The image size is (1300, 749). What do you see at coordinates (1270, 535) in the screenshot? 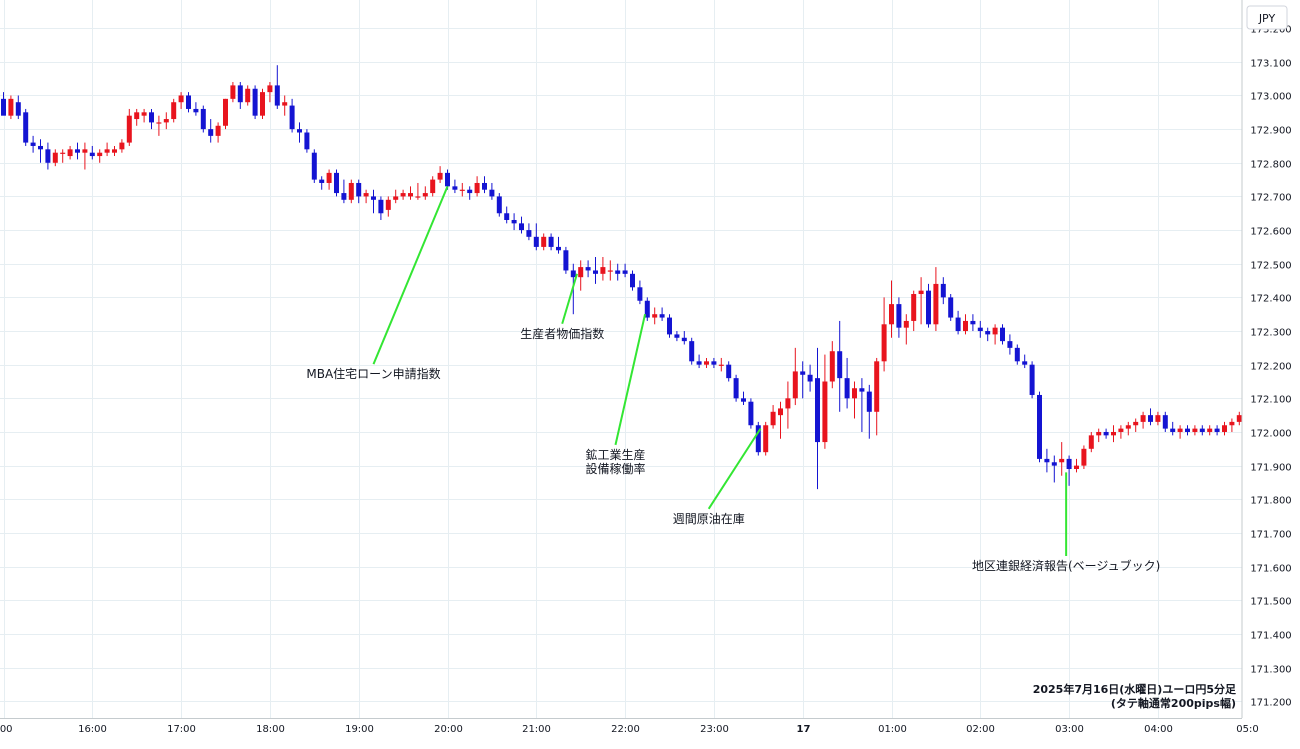
I see `y-tick-label: 171.700` at bounding box center [1270, 535].